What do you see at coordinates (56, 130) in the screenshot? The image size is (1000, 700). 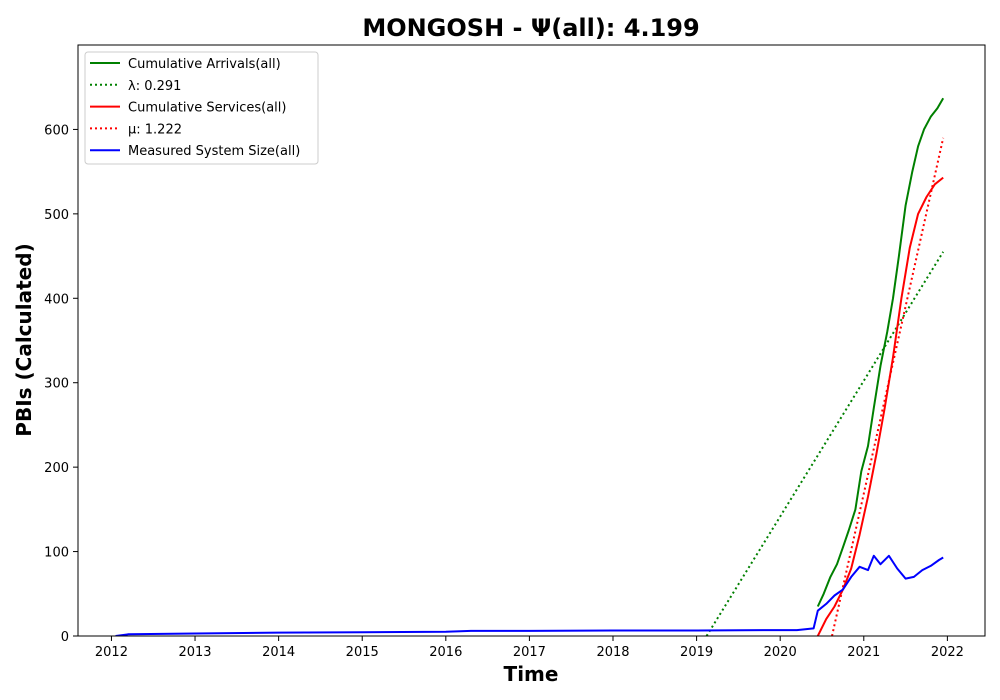 I see `y-tick-label: 600` at bounding box center [56, 130].